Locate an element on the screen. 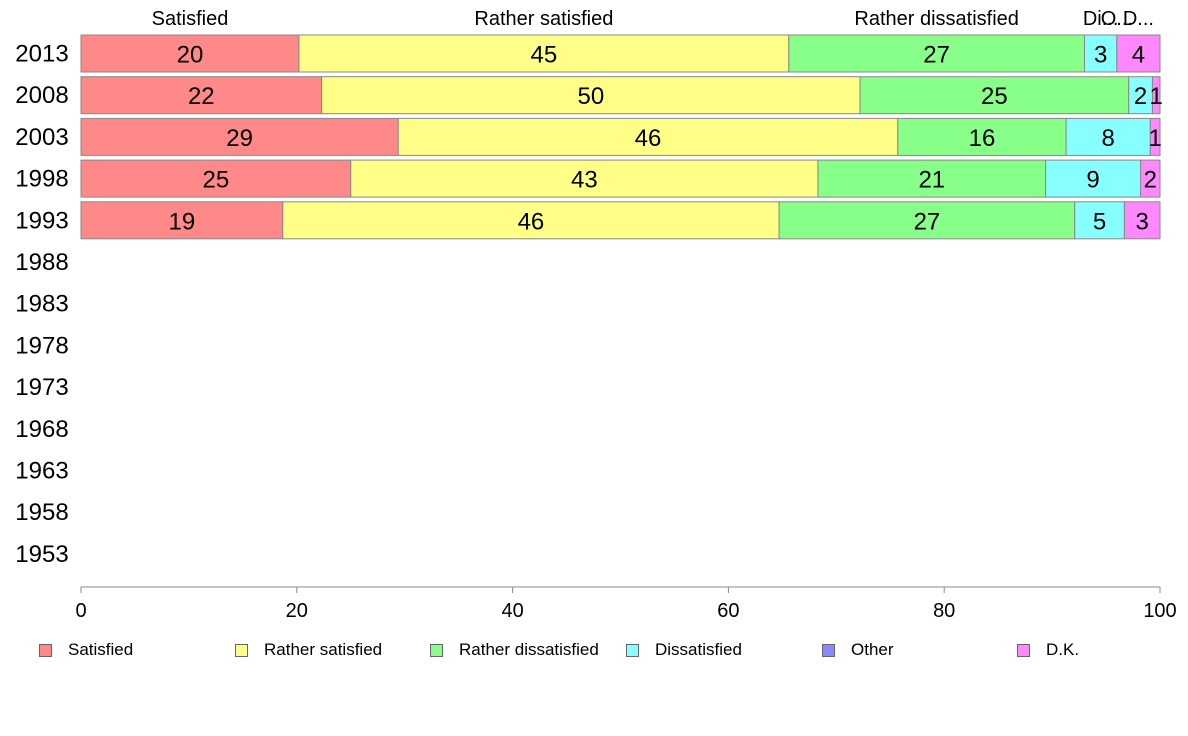 Image resolution: width=1188 pixels, height=736 pixels. legend-item: Satisfied is located at coordinates (86, 650).